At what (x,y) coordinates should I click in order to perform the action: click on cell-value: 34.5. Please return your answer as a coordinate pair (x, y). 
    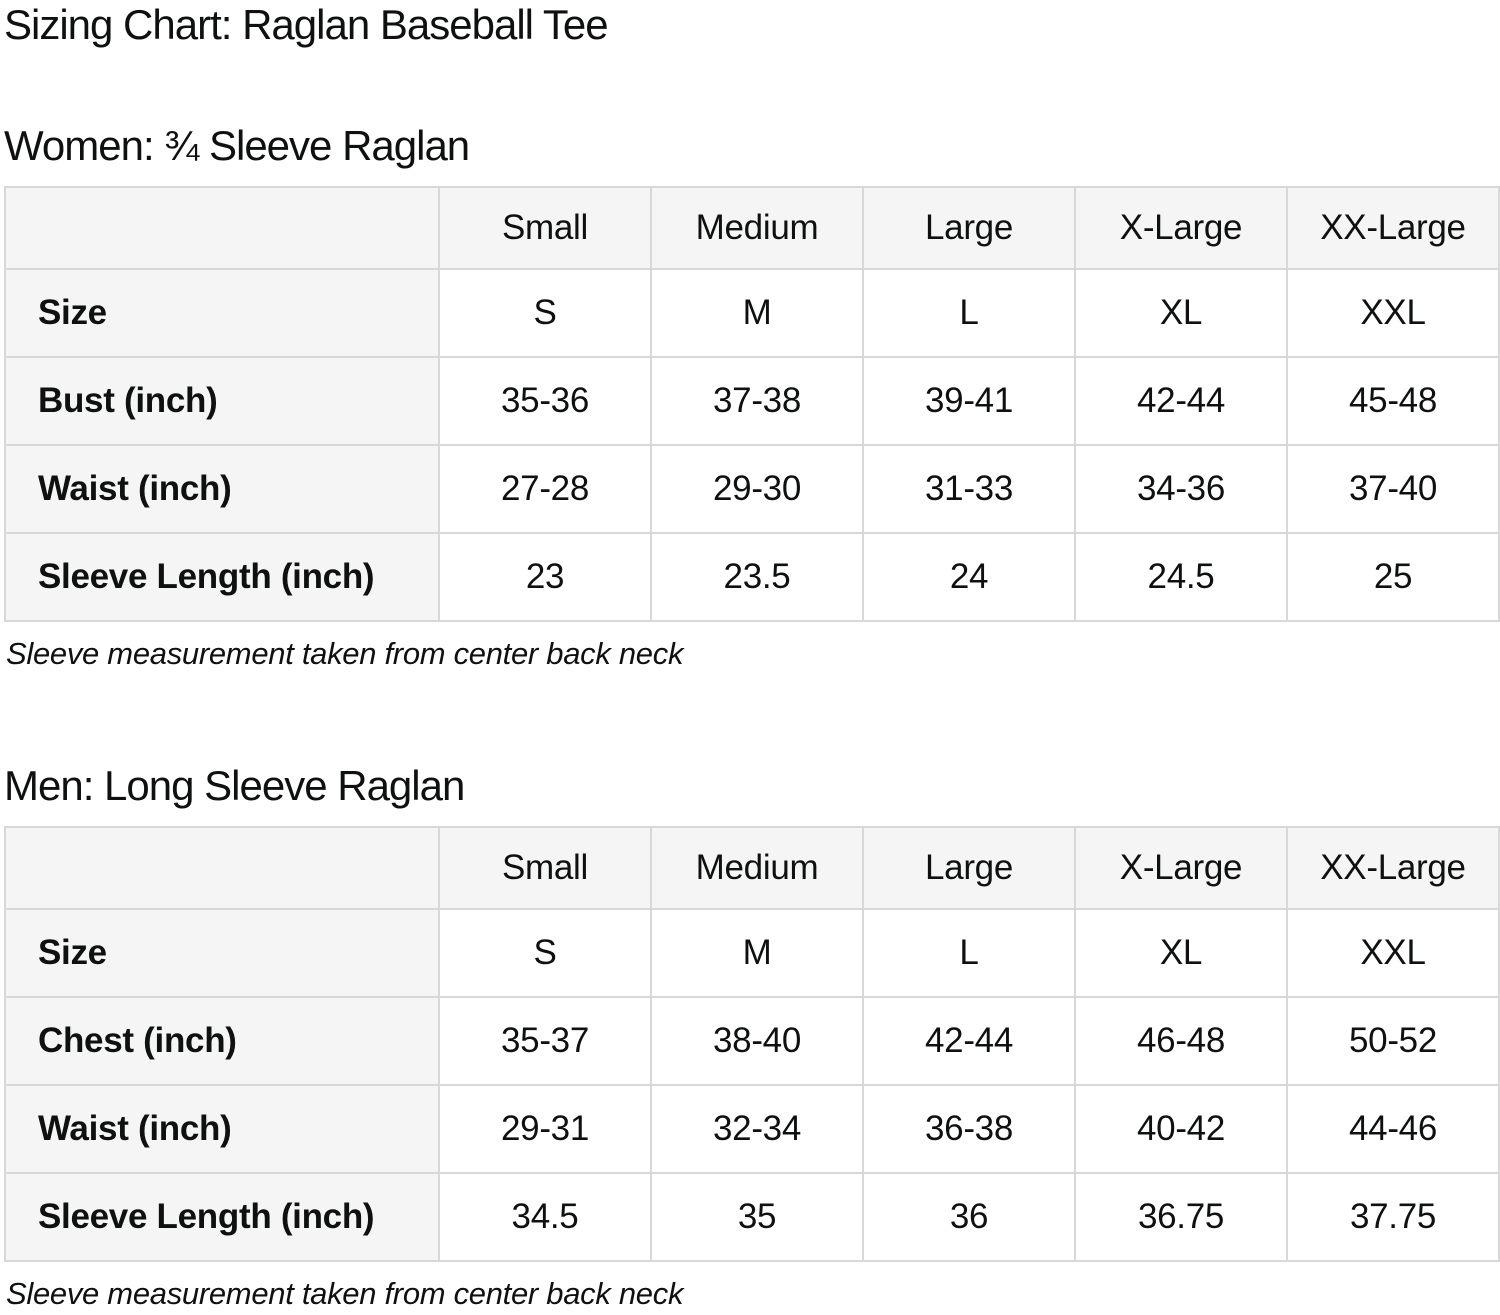
    Looking at the image, I should click on (545, 1217).